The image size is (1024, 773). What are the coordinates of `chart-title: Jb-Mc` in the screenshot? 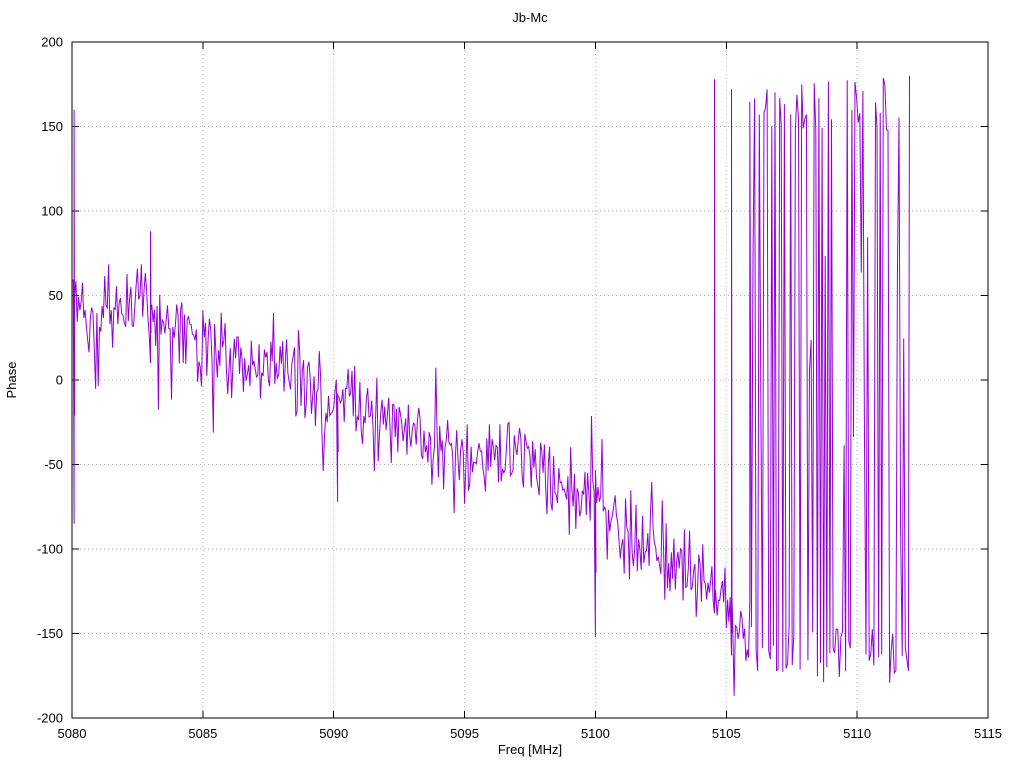 It's located at (530, 17).